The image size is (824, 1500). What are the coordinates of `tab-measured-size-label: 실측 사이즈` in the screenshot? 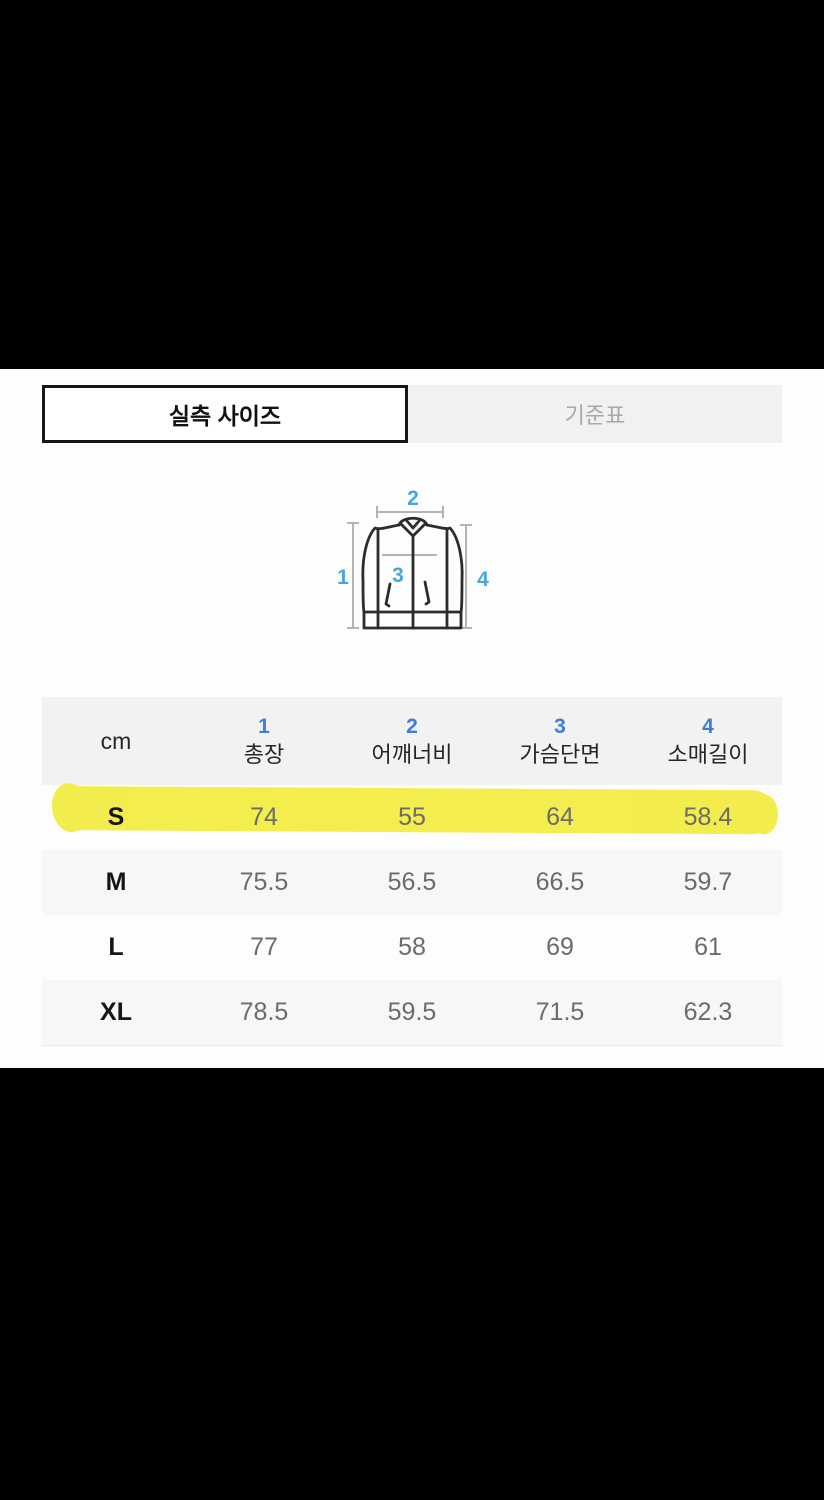 It's located at (225, 416).